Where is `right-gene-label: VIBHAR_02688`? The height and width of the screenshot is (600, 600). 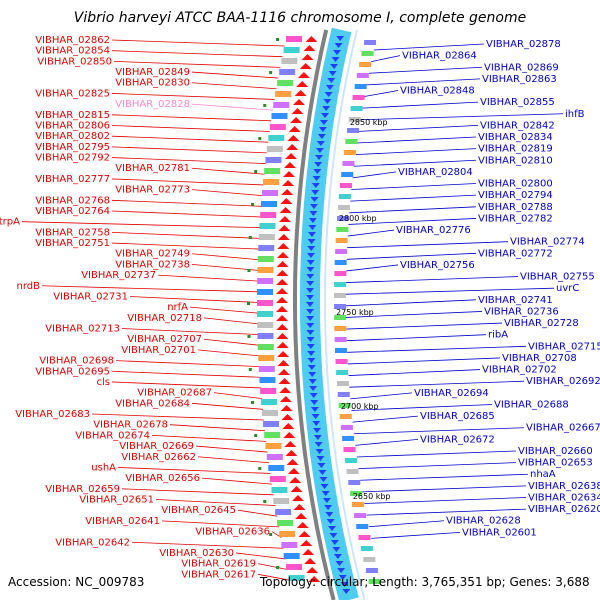 right-gene-label: VIBHAR_02688 is located at coordinates (531, 404).